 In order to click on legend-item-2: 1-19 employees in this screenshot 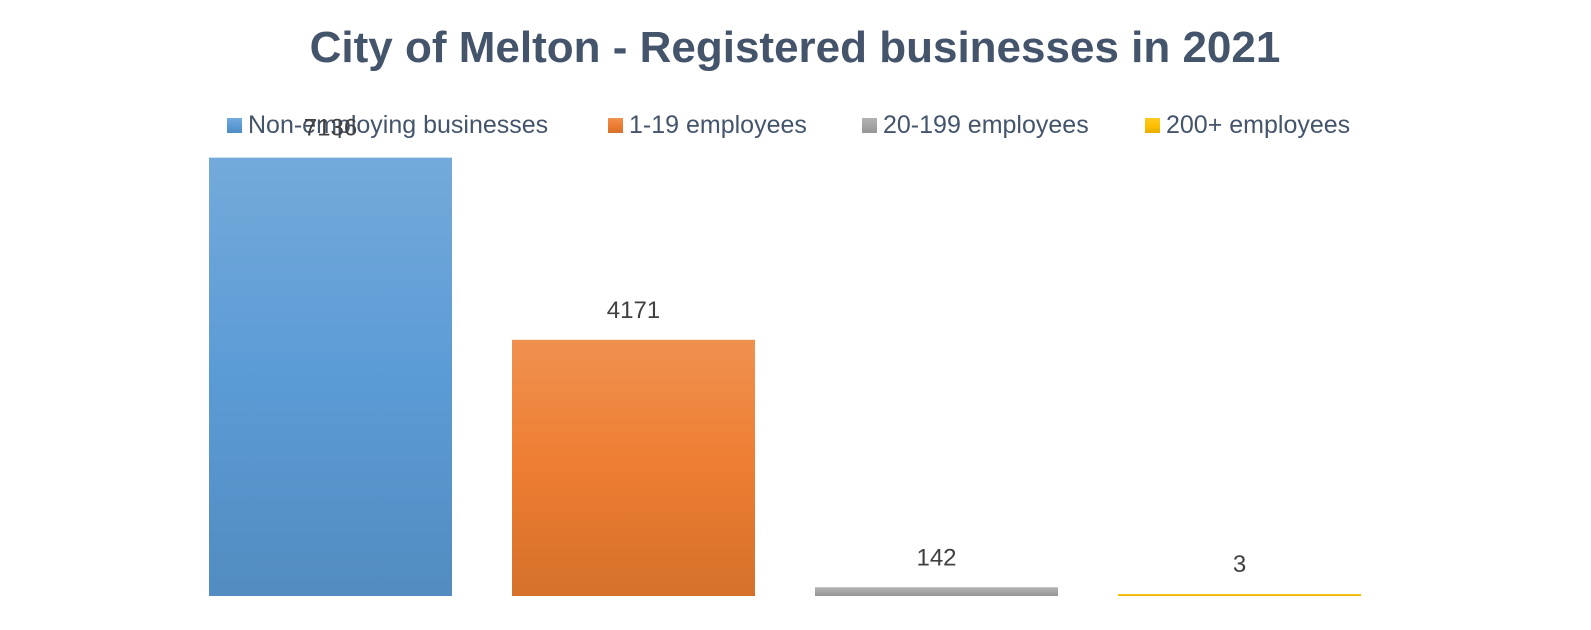, I will do `click(707, 125)`.